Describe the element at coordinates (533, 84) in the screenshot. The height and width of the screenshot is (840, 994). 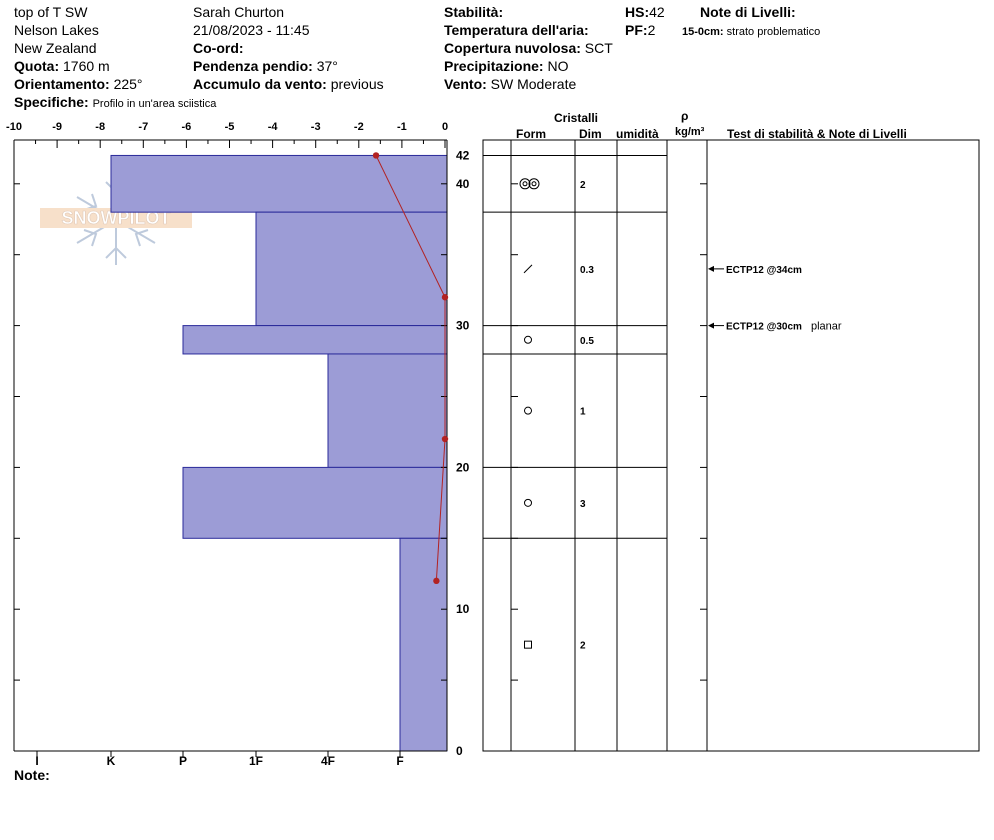
I see `wind-value: SW Moderate` at that location.